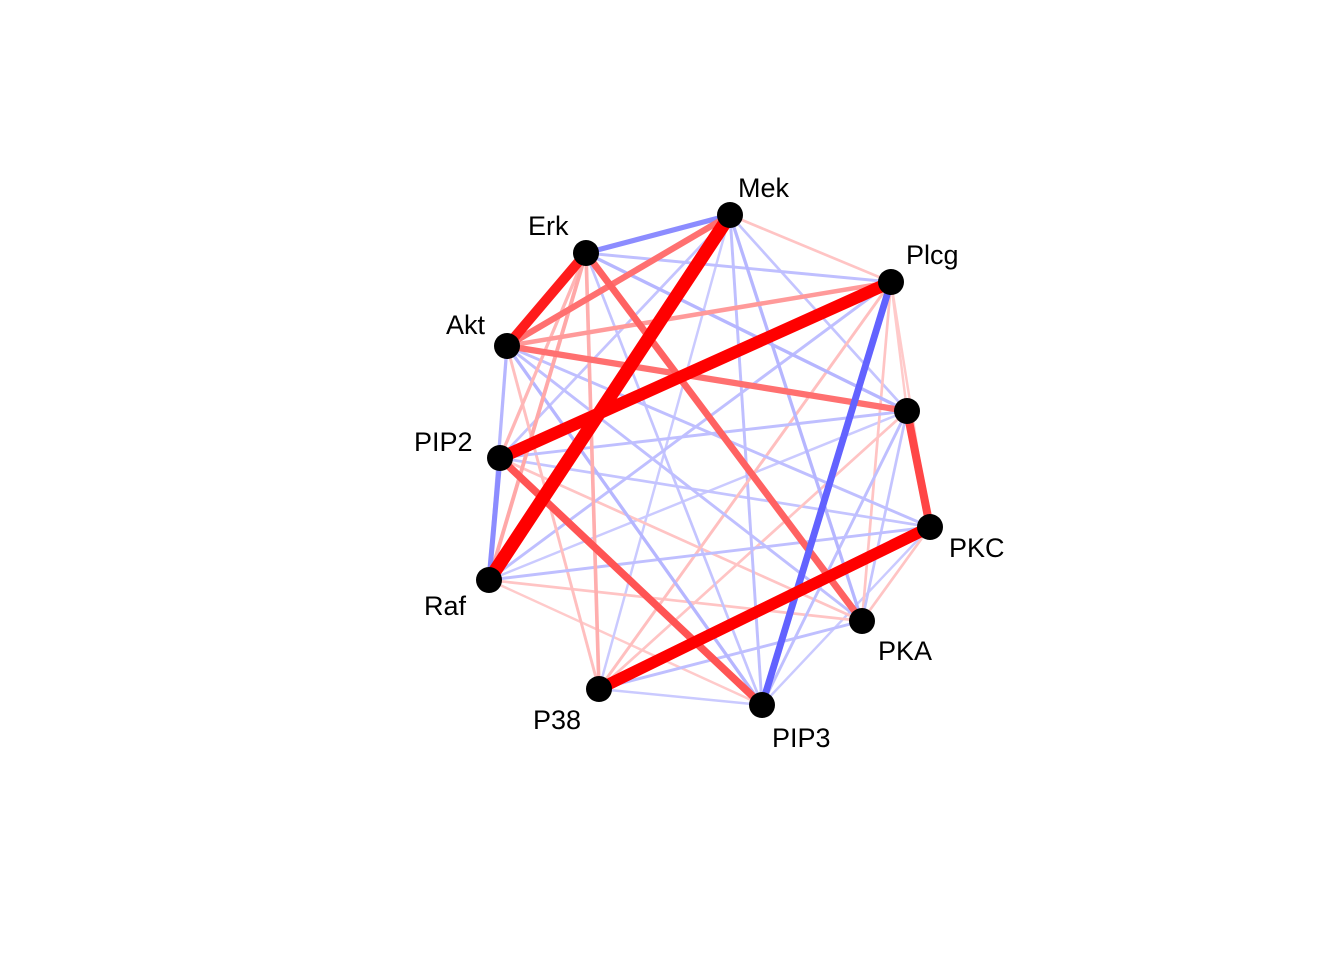 The height and width of the screenshot is (960, 1344). I want to click on edge-pip3-jnk, so click(834, 558).